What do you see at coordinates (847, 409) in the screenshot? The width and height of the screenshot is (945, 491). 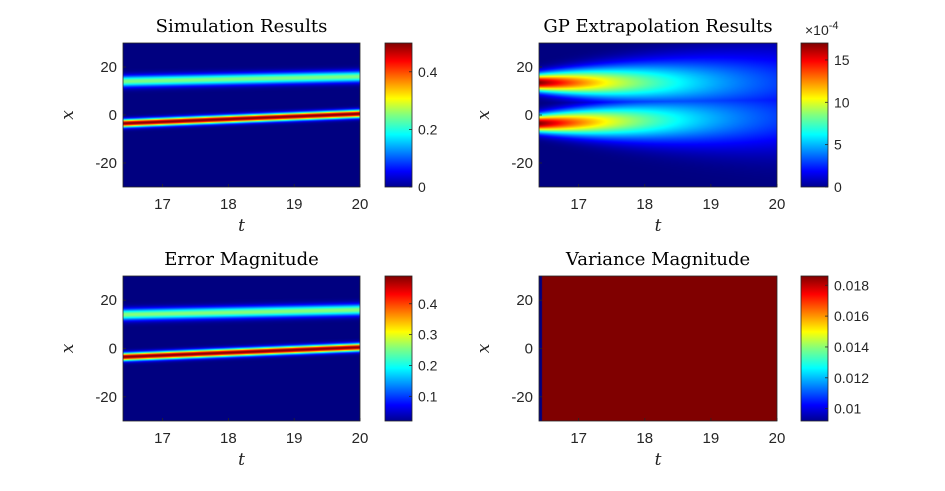 I see `colorbar-tick-label: 0.01` at bounding box center [847, 409].